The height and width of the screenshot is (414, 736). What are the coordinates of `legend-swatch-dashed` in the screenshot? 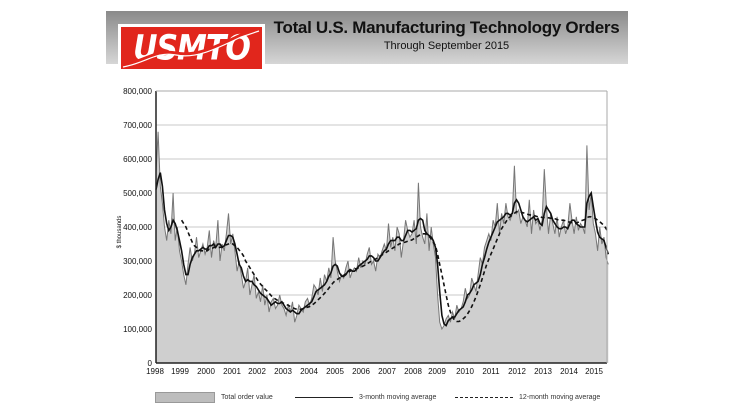 It's located at (484, 397).